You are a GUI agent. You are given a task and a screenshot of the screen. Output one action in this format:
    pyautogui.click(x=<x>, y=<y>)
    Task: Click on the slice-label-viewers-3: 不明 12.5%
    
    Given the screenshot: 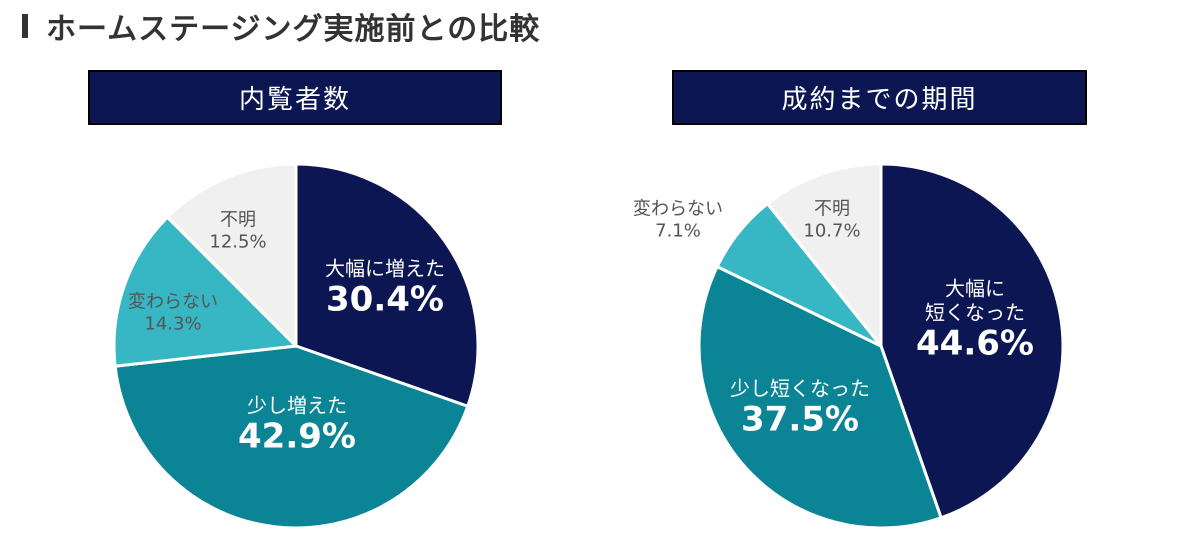 What is the action you would take?
    pyautogui.click(x=237, y=230)
    